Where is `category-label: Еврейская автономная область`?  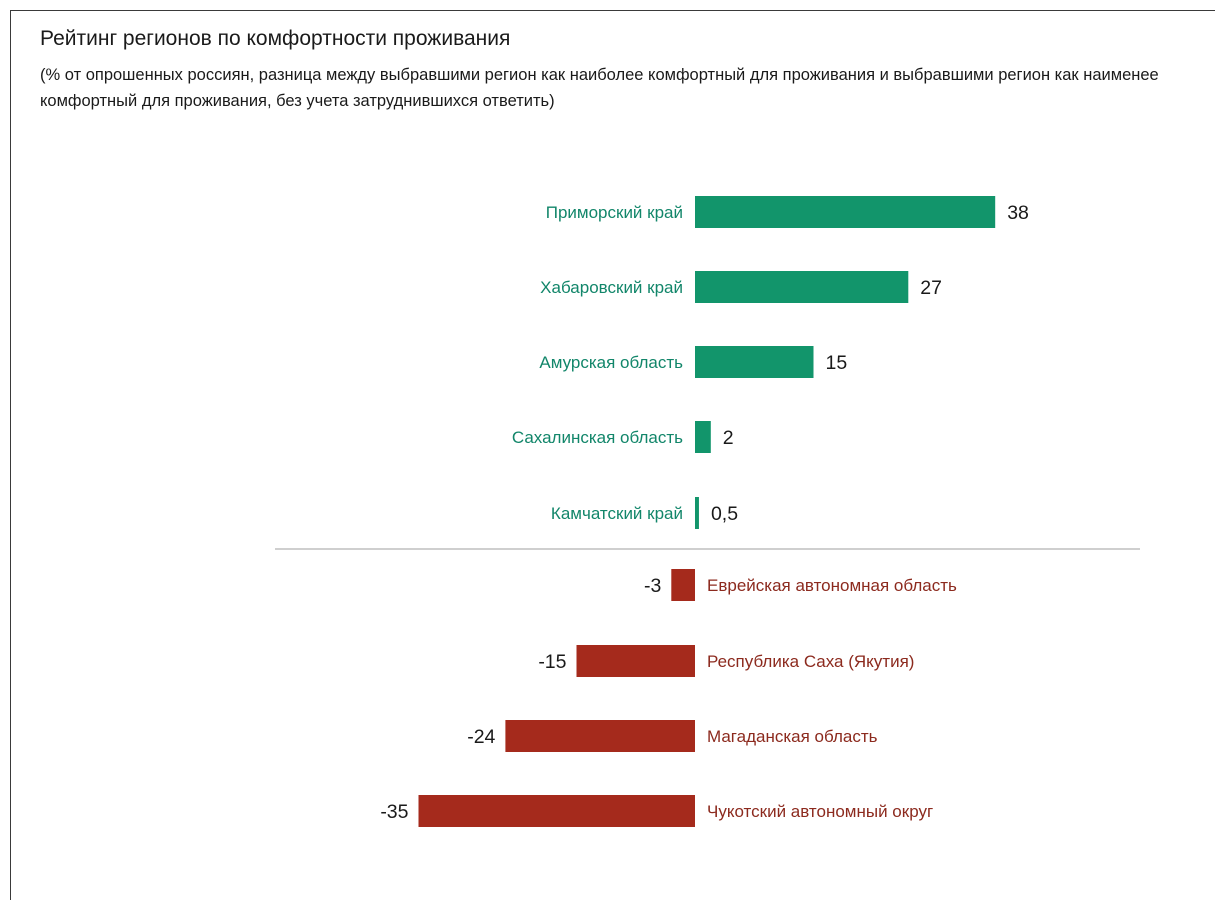
category-label: Еврейская автономная область is located at coordinates (832, 585).